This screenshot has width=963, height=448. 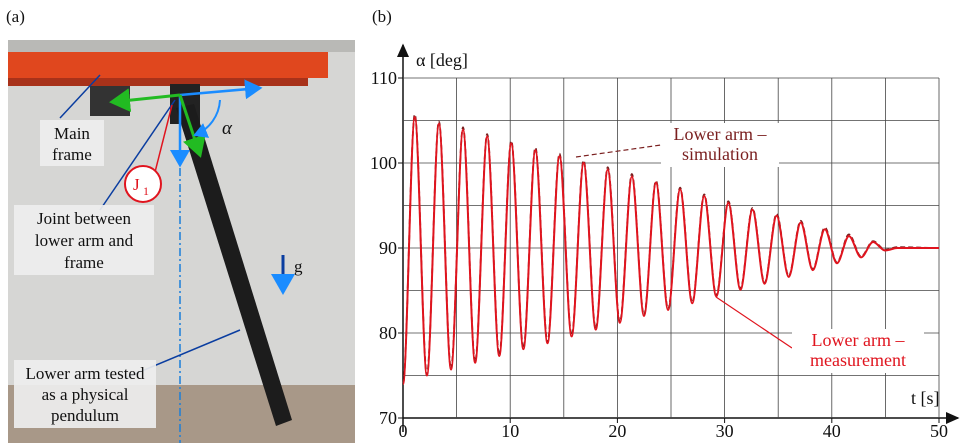 What do you see at coordinates (403, 431) in the screenshot?
I see `x-tick-label: 0` at bounding box center [403, 431].